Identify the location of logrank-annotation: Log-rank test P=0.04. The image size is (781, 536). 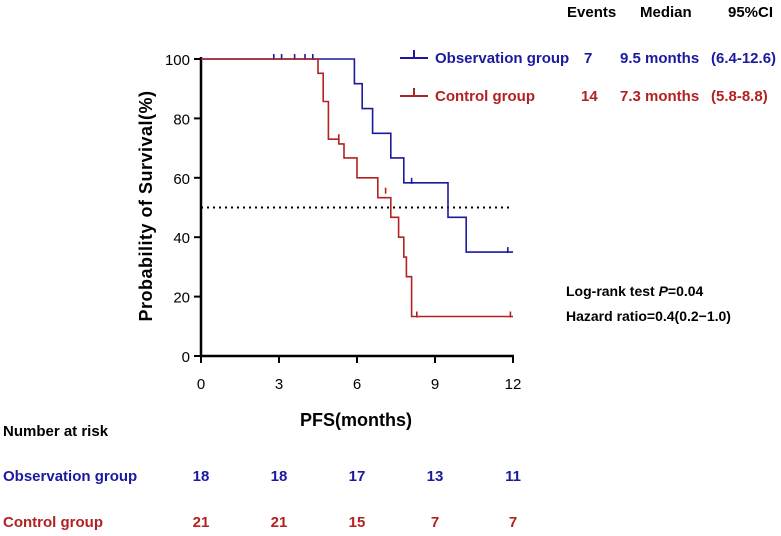
(635, 291).